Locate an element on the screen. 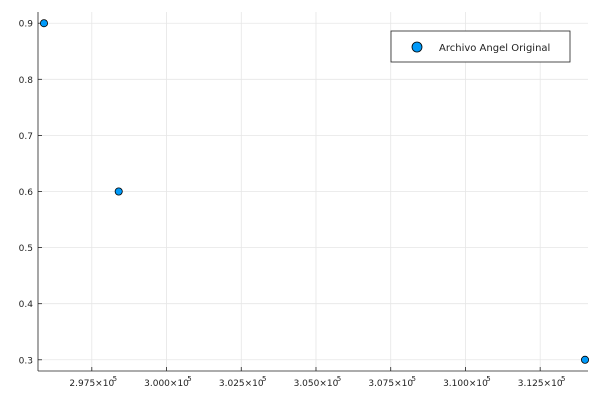  x-tick-label: 3.025×10 is located at coordinates (241, 384).